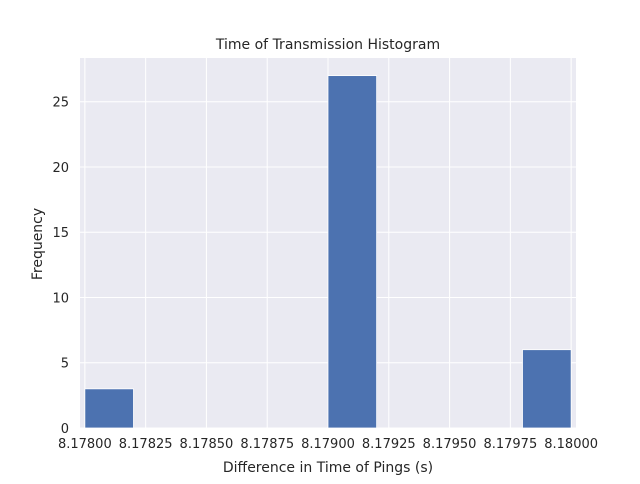 The width and height of the screenshot is (640, 484). Describe the element at coordinates (389, 444) in the screenshot. I see `x-tick-label: 8.17925` at that location.